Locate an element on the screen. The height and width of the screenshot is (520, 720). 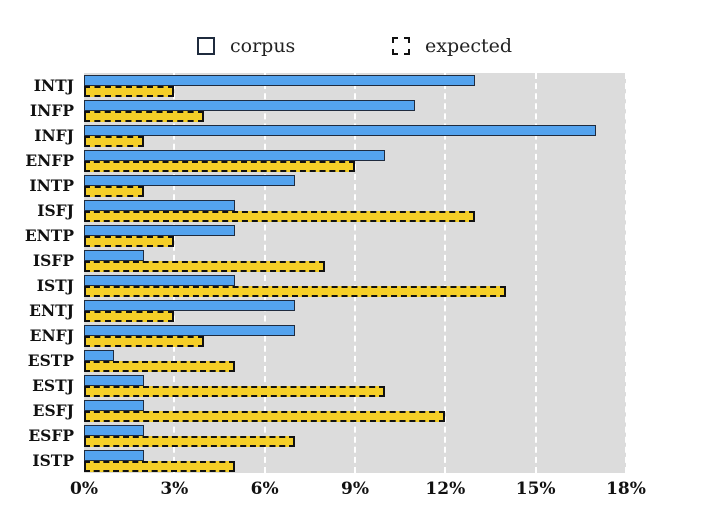
legend-item-corpus: corpus is located at coordinates (246, 46).